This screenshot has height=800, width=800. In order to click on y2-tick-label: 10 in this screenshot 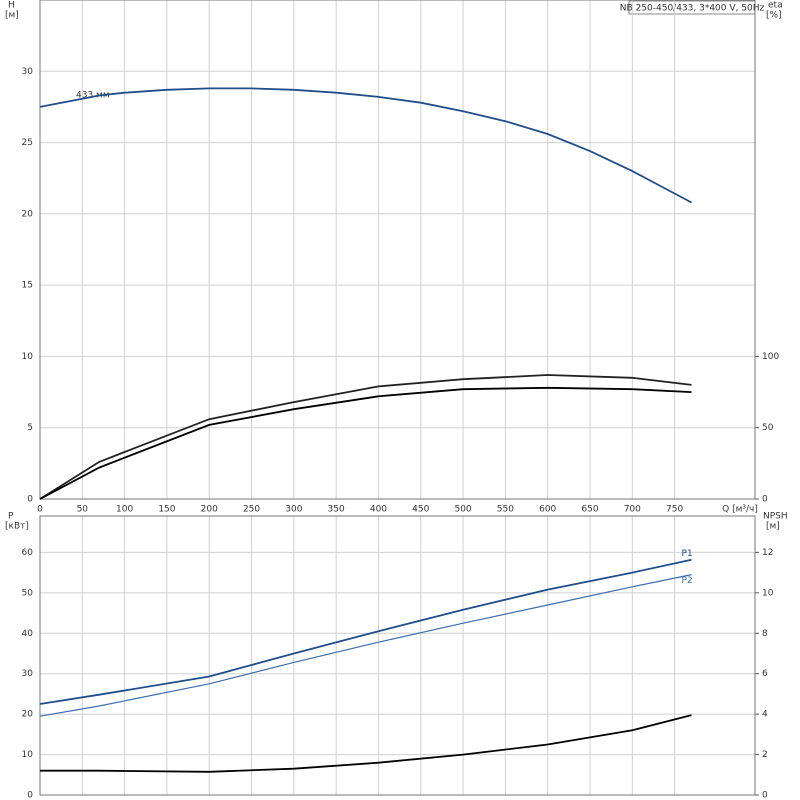, I will do `click(768, 593)`.